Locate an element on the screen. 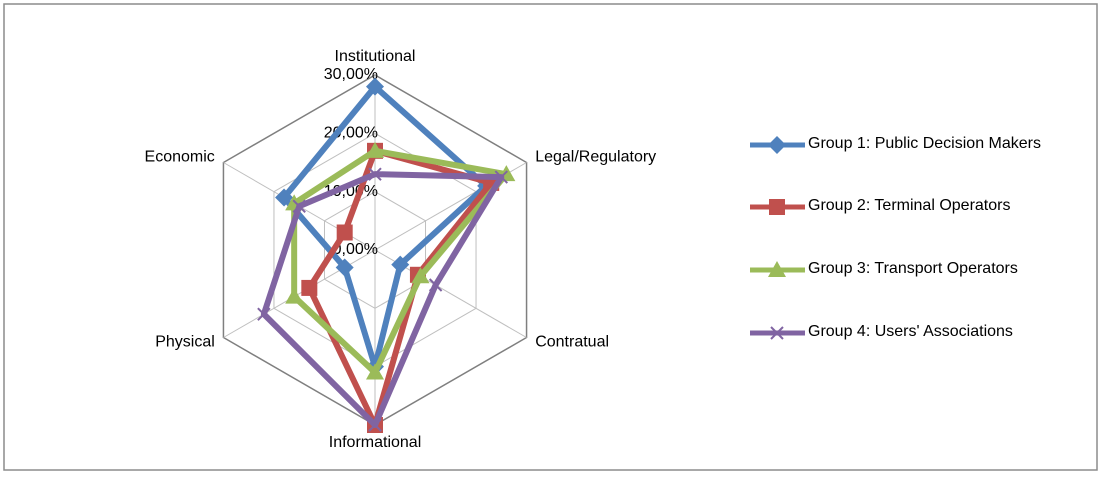 The image size is (1103, 480). category-label: Contratual is located at coordinates (572, 342).